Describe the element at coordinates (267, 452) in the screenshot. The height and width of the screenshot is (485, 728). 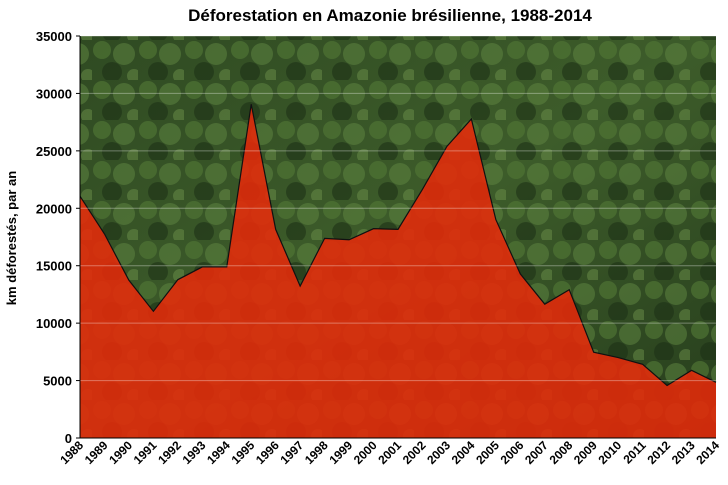
I see `x-tick-label: 1996` at that location.